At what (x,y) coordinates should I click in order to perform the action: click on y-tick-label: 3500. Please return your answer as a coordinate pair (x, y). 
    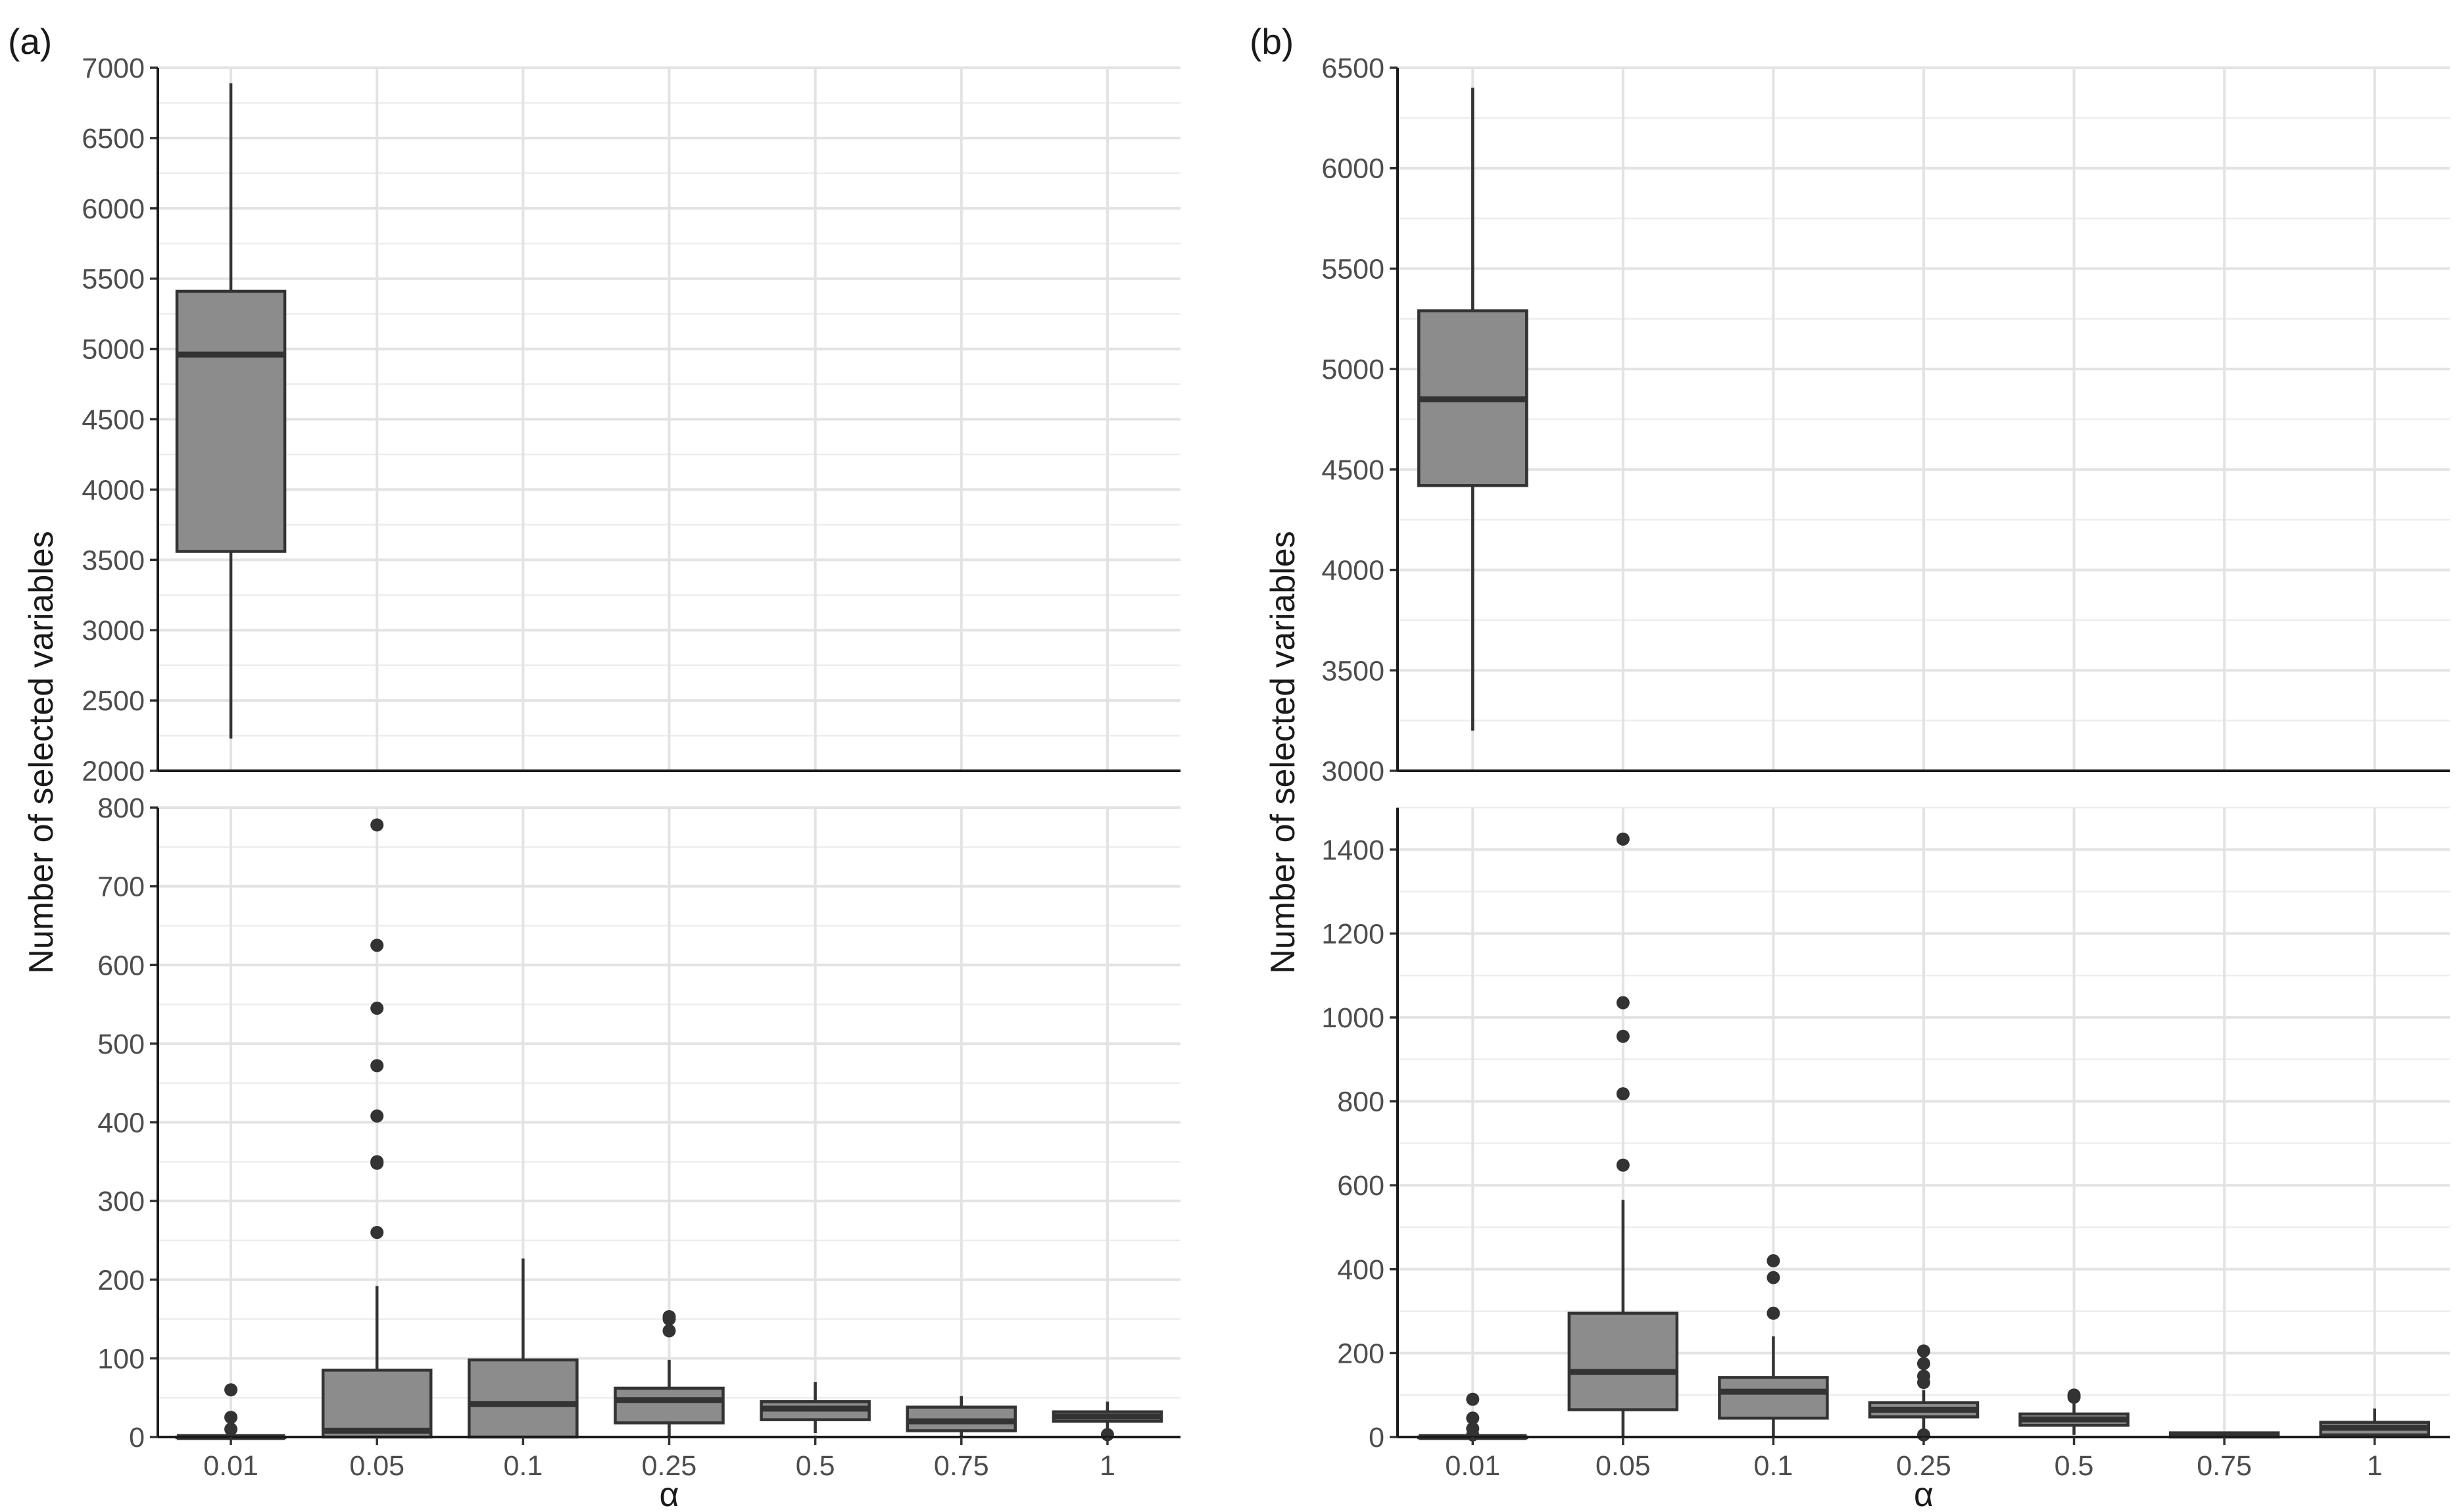
    Looking at the image, I should click on (1352, 671).